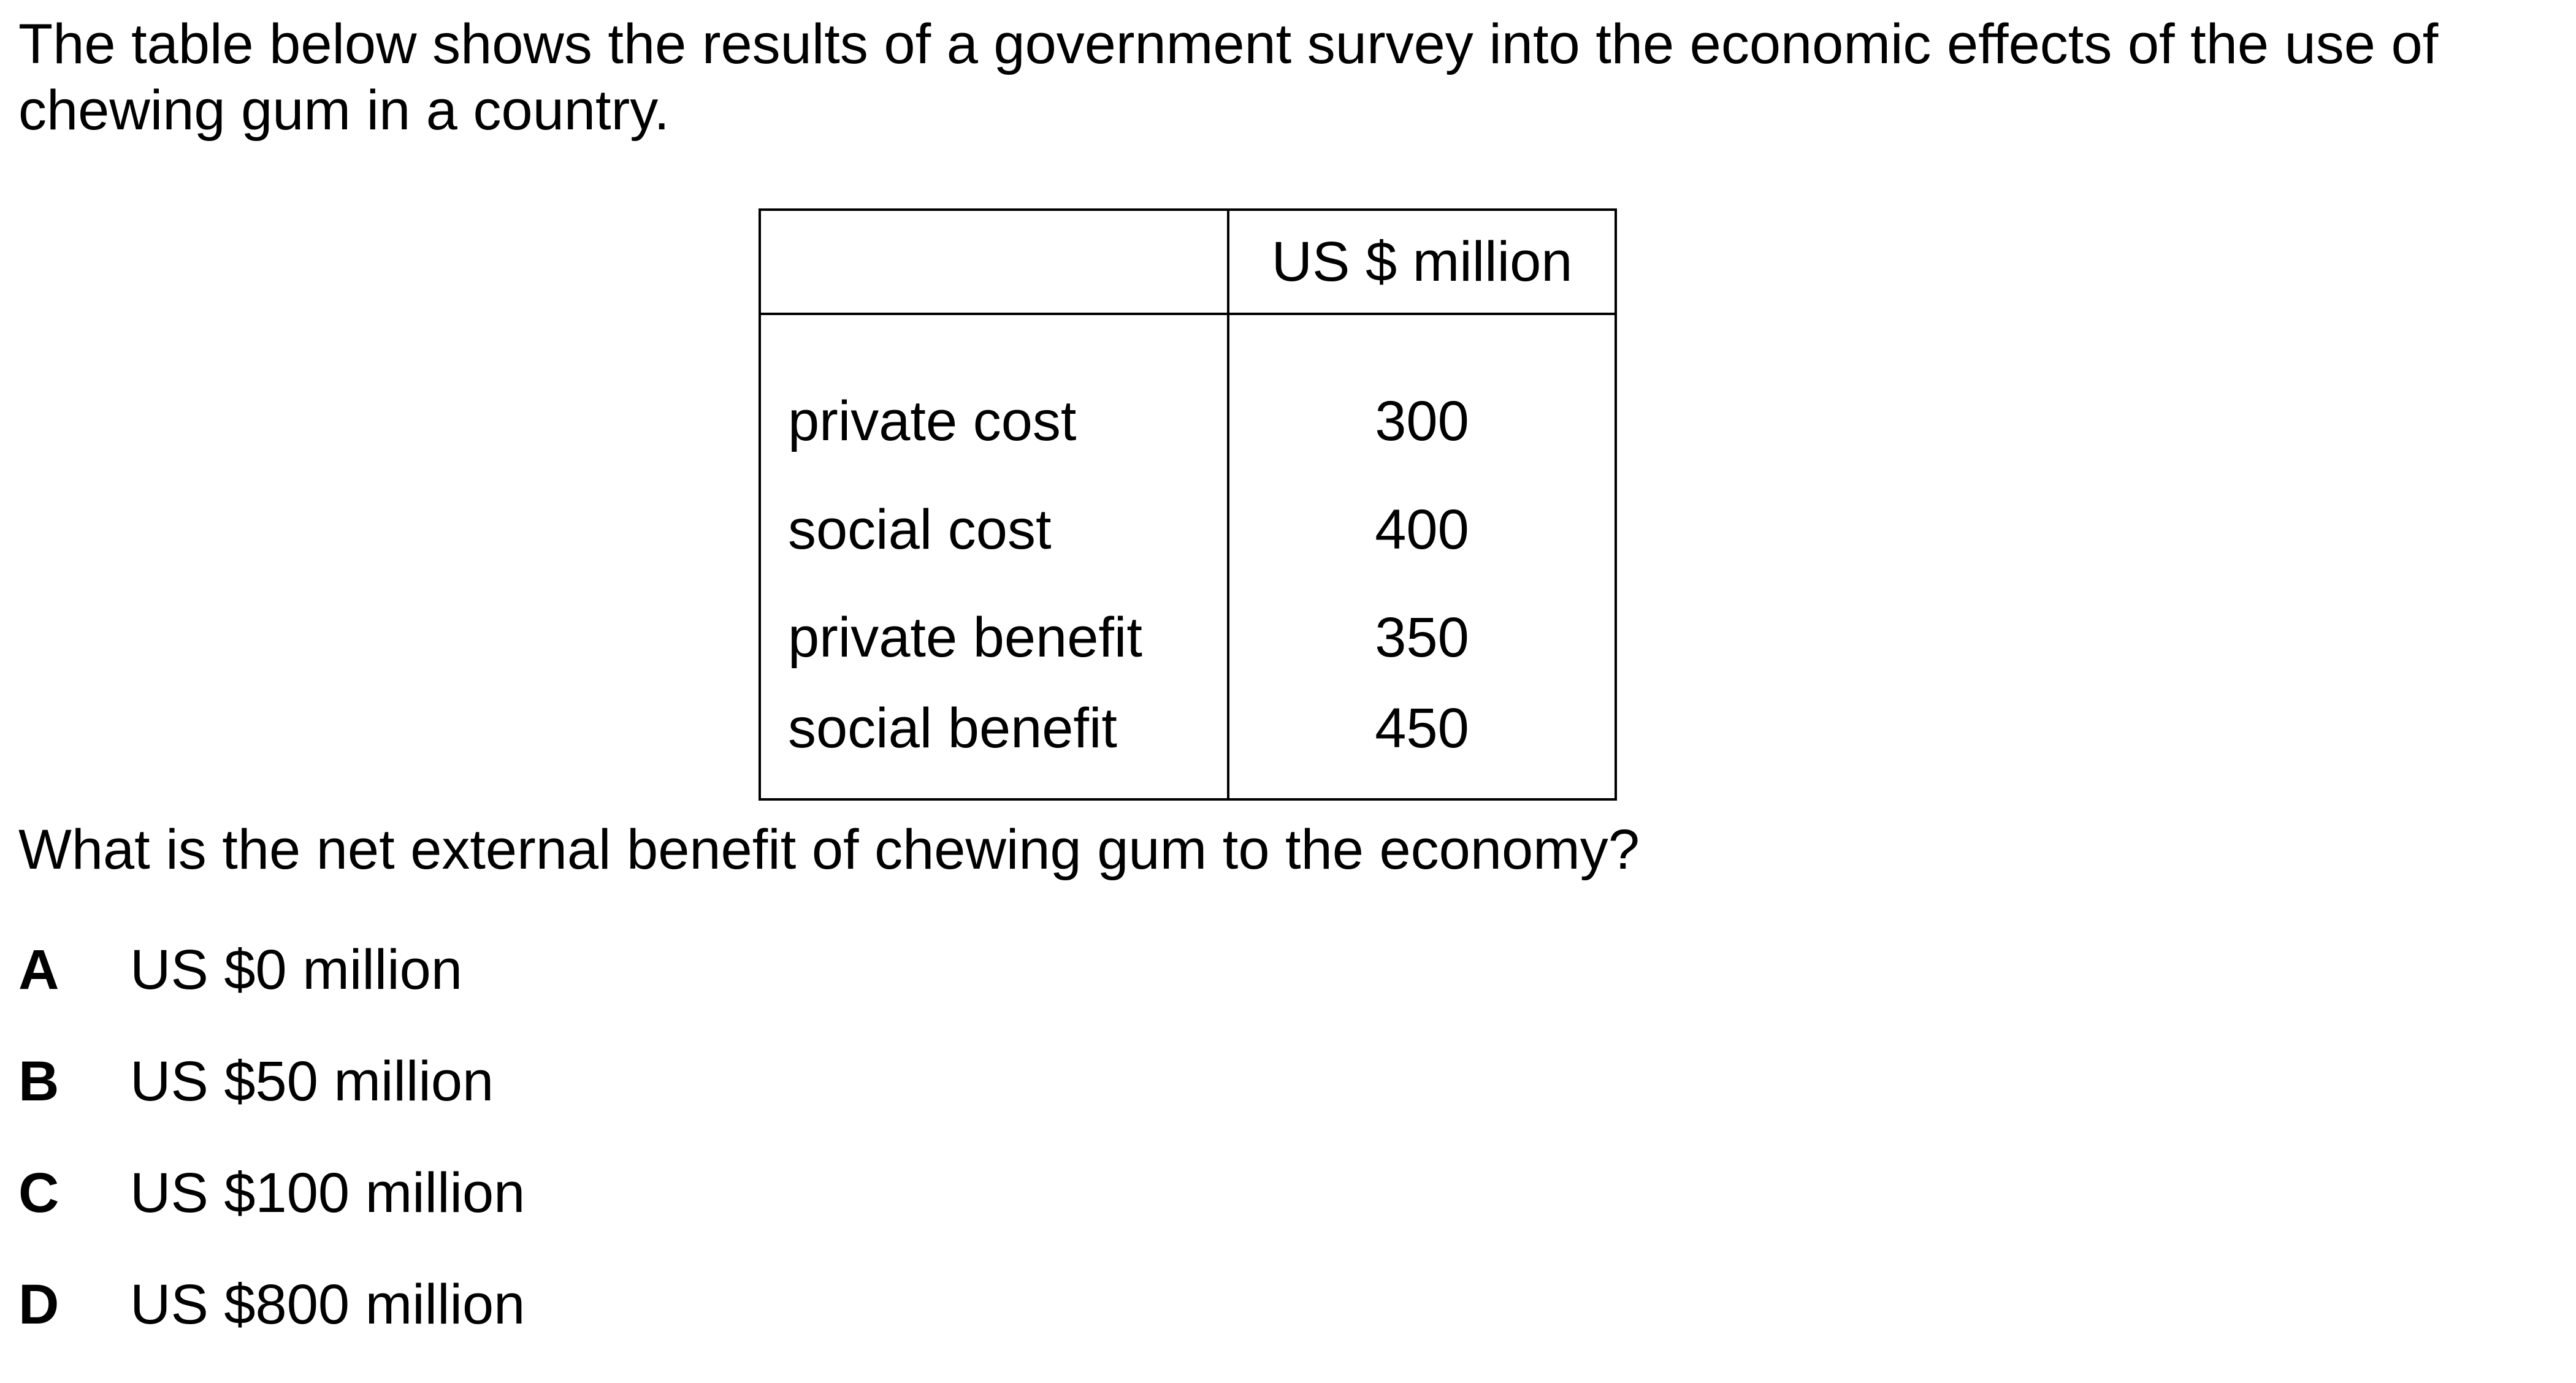  Describe the element at coordinates (994, 637) in the screenshot. I see `row-label: private benefit` at that location.